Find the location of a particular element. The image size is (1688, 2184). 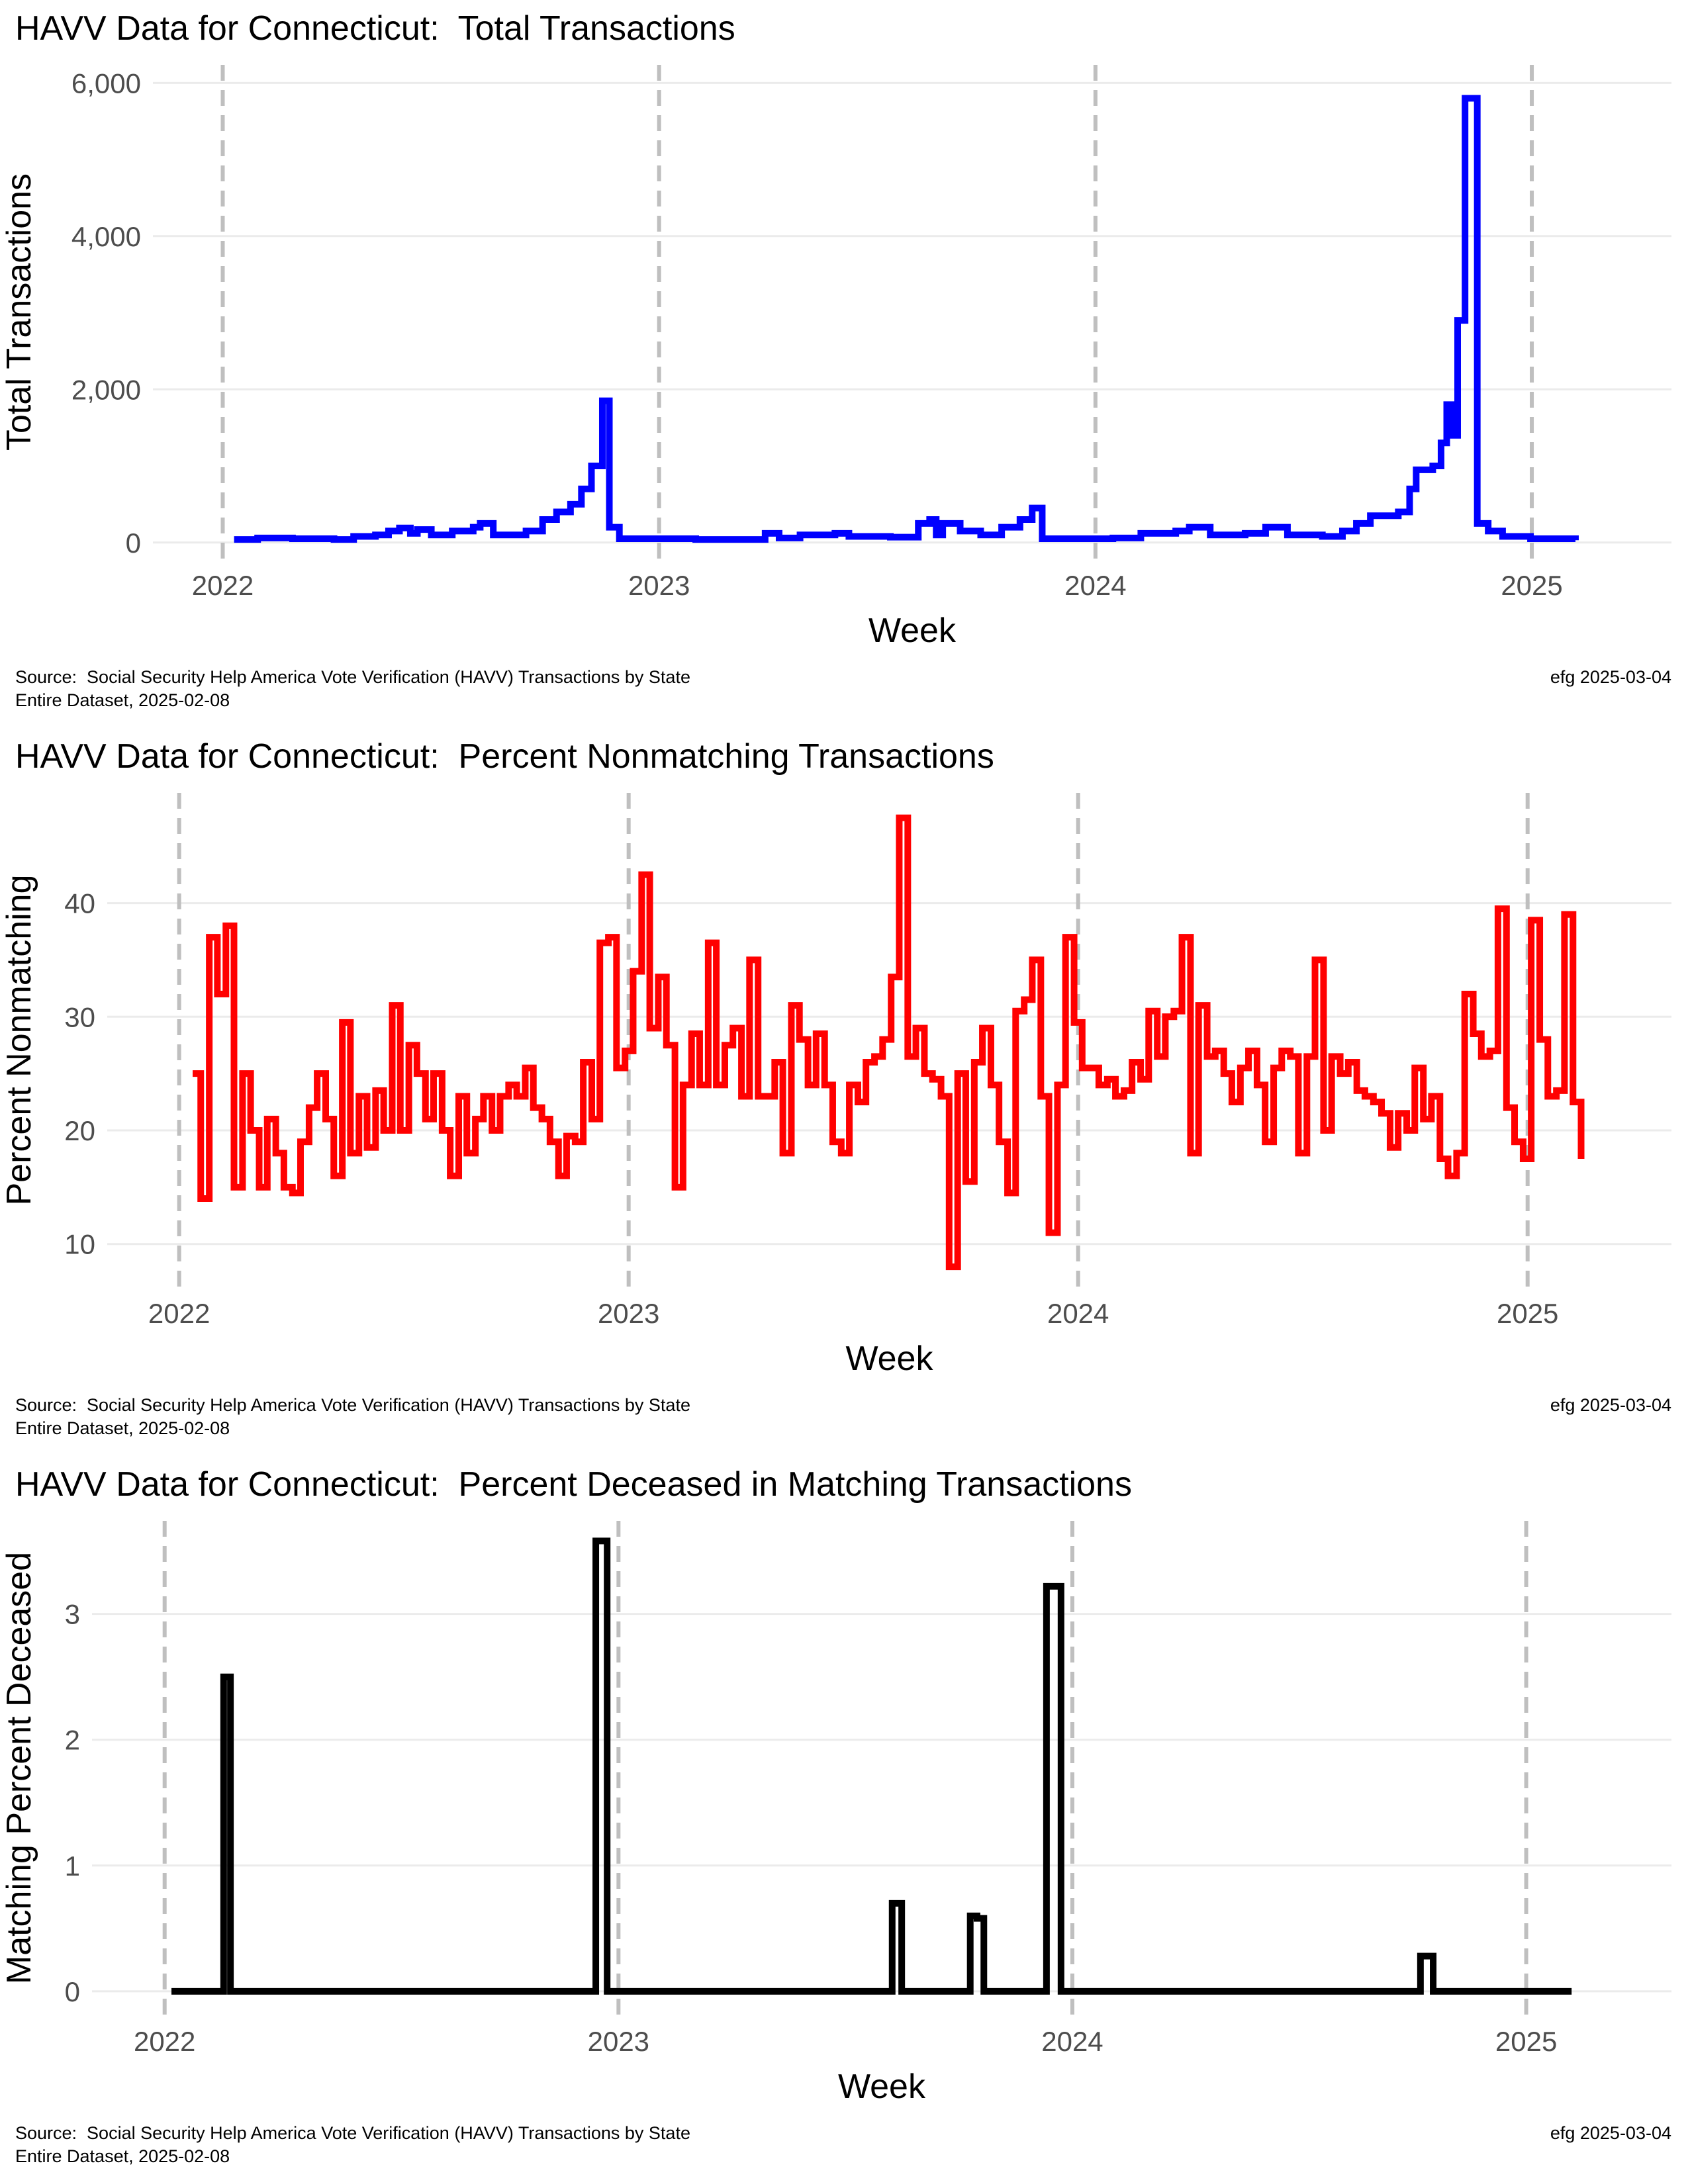

y-tick-label: 3 is located at coordinates (72, 1615).